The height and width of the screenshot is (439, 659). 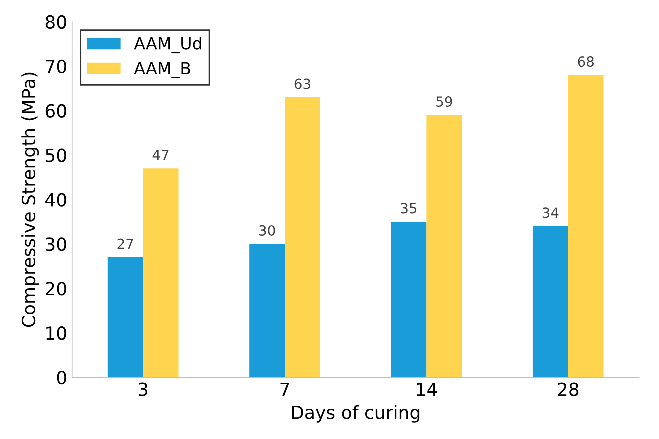 I want to click on y-tick-label: 40, so click(x=56, y=200).